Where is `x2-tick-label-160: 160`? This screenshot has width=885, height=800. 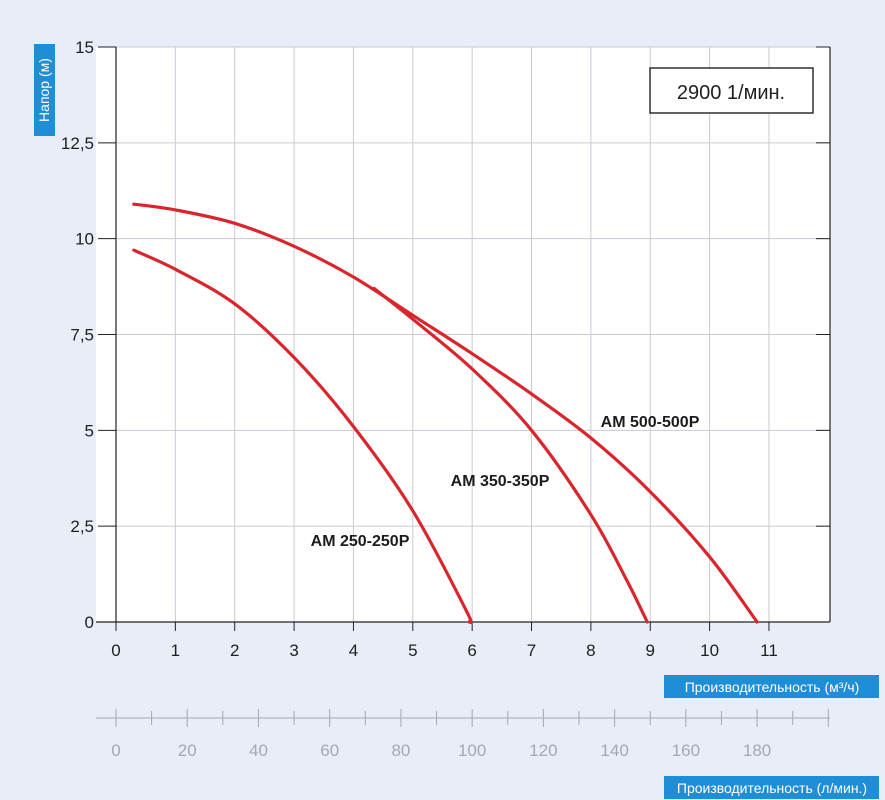 x2-tick-label-160: 160 is located at coordinates (686, 750).